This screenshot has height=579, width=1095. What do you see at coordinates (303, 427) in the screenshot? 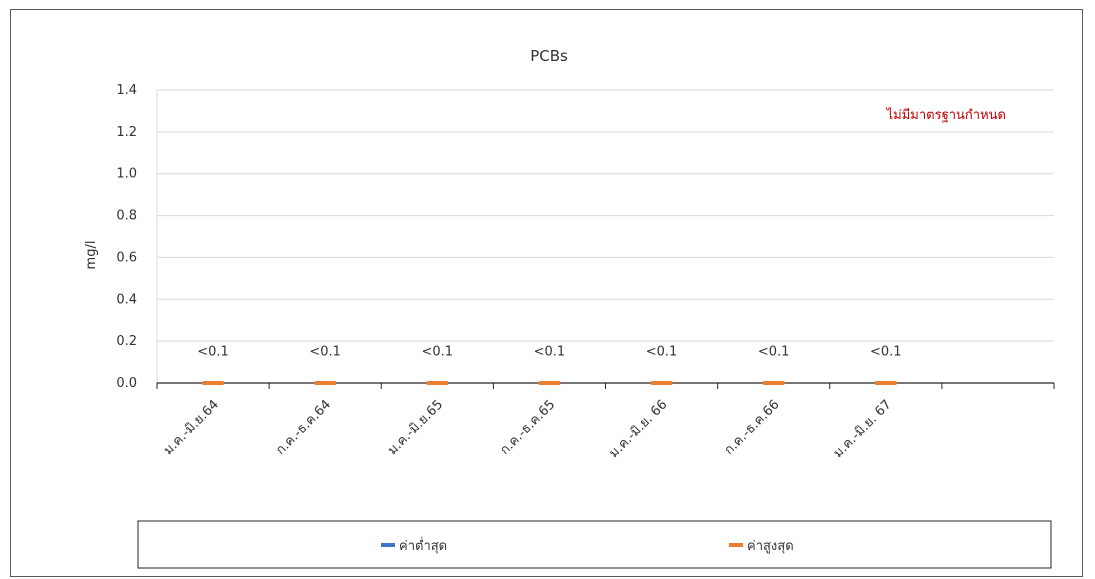
I see `x-tick-label: ก.ค.-ธ.ค.64` at bounding box center [303, 427].